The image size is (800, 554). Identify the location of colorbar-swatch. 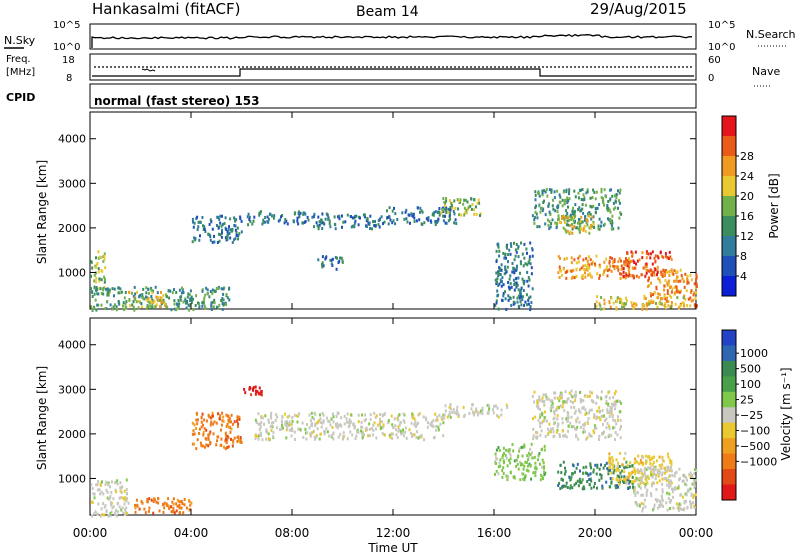
(729, 146).